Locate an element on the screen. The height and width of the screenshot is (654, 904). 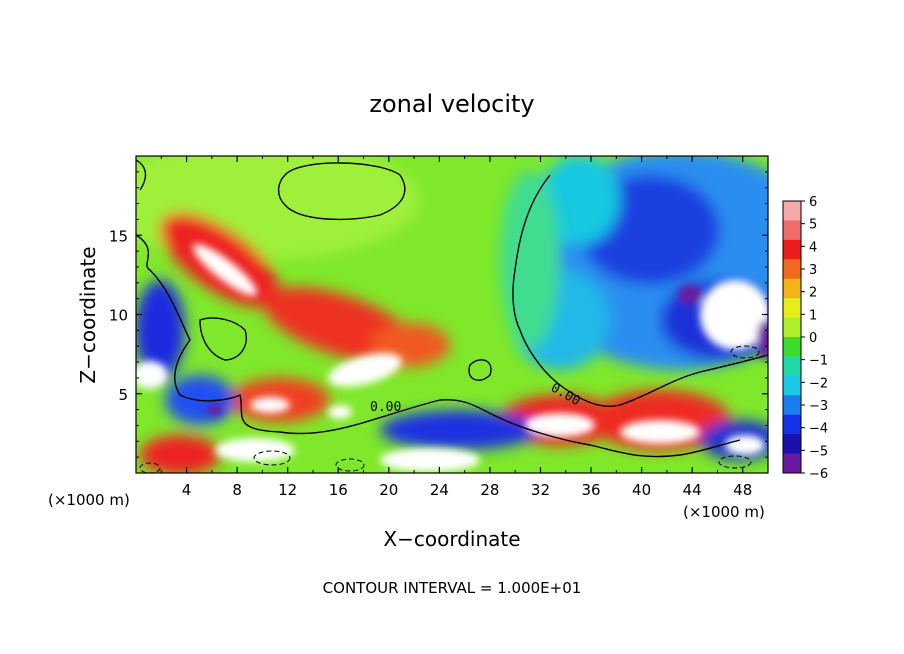
colorbar-label: 3 is located at coordinates (813, 270).